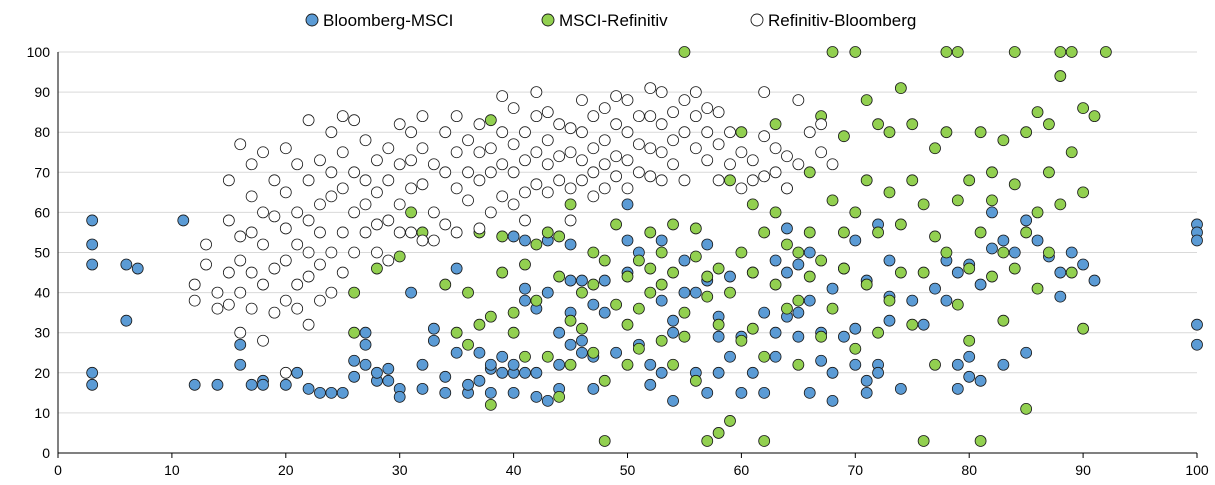  Describe the element at coordinates (969, 470) in the screenshot. I see `x-tick-label: 80` at that location.